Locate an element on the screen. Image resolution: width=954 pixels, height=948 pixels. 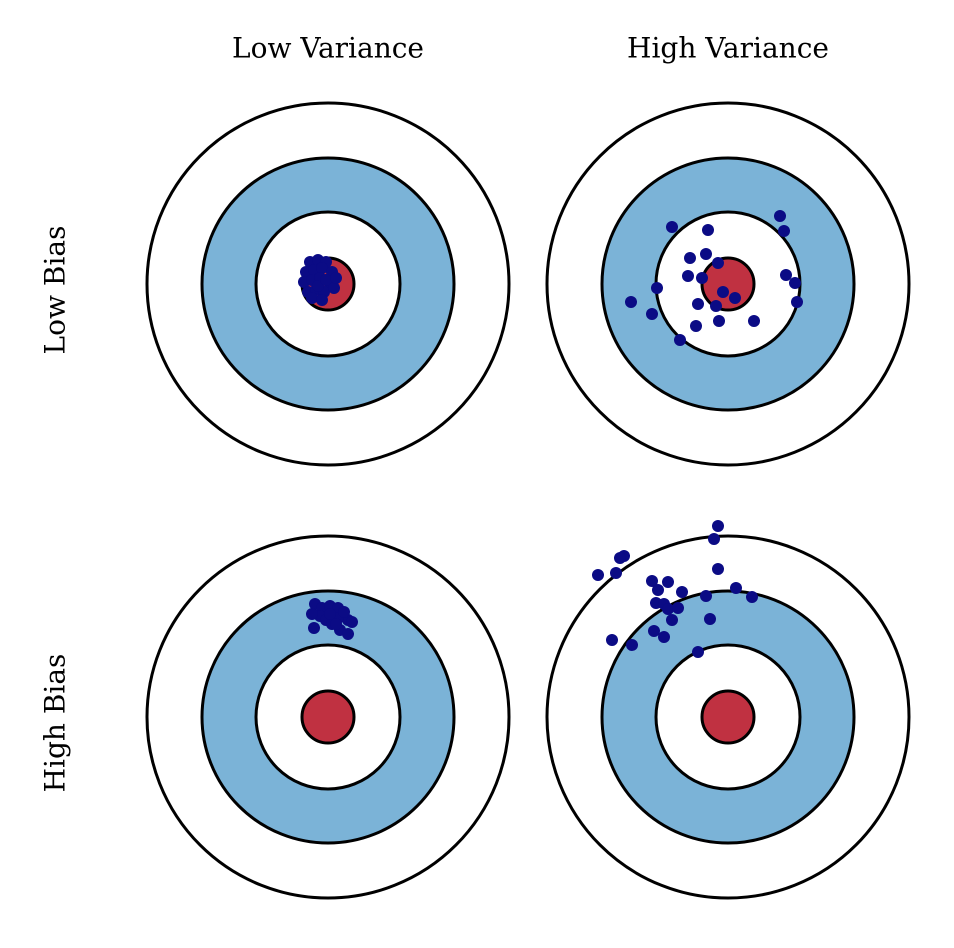
column-header: High Variance is located at coordinates (728, 48).